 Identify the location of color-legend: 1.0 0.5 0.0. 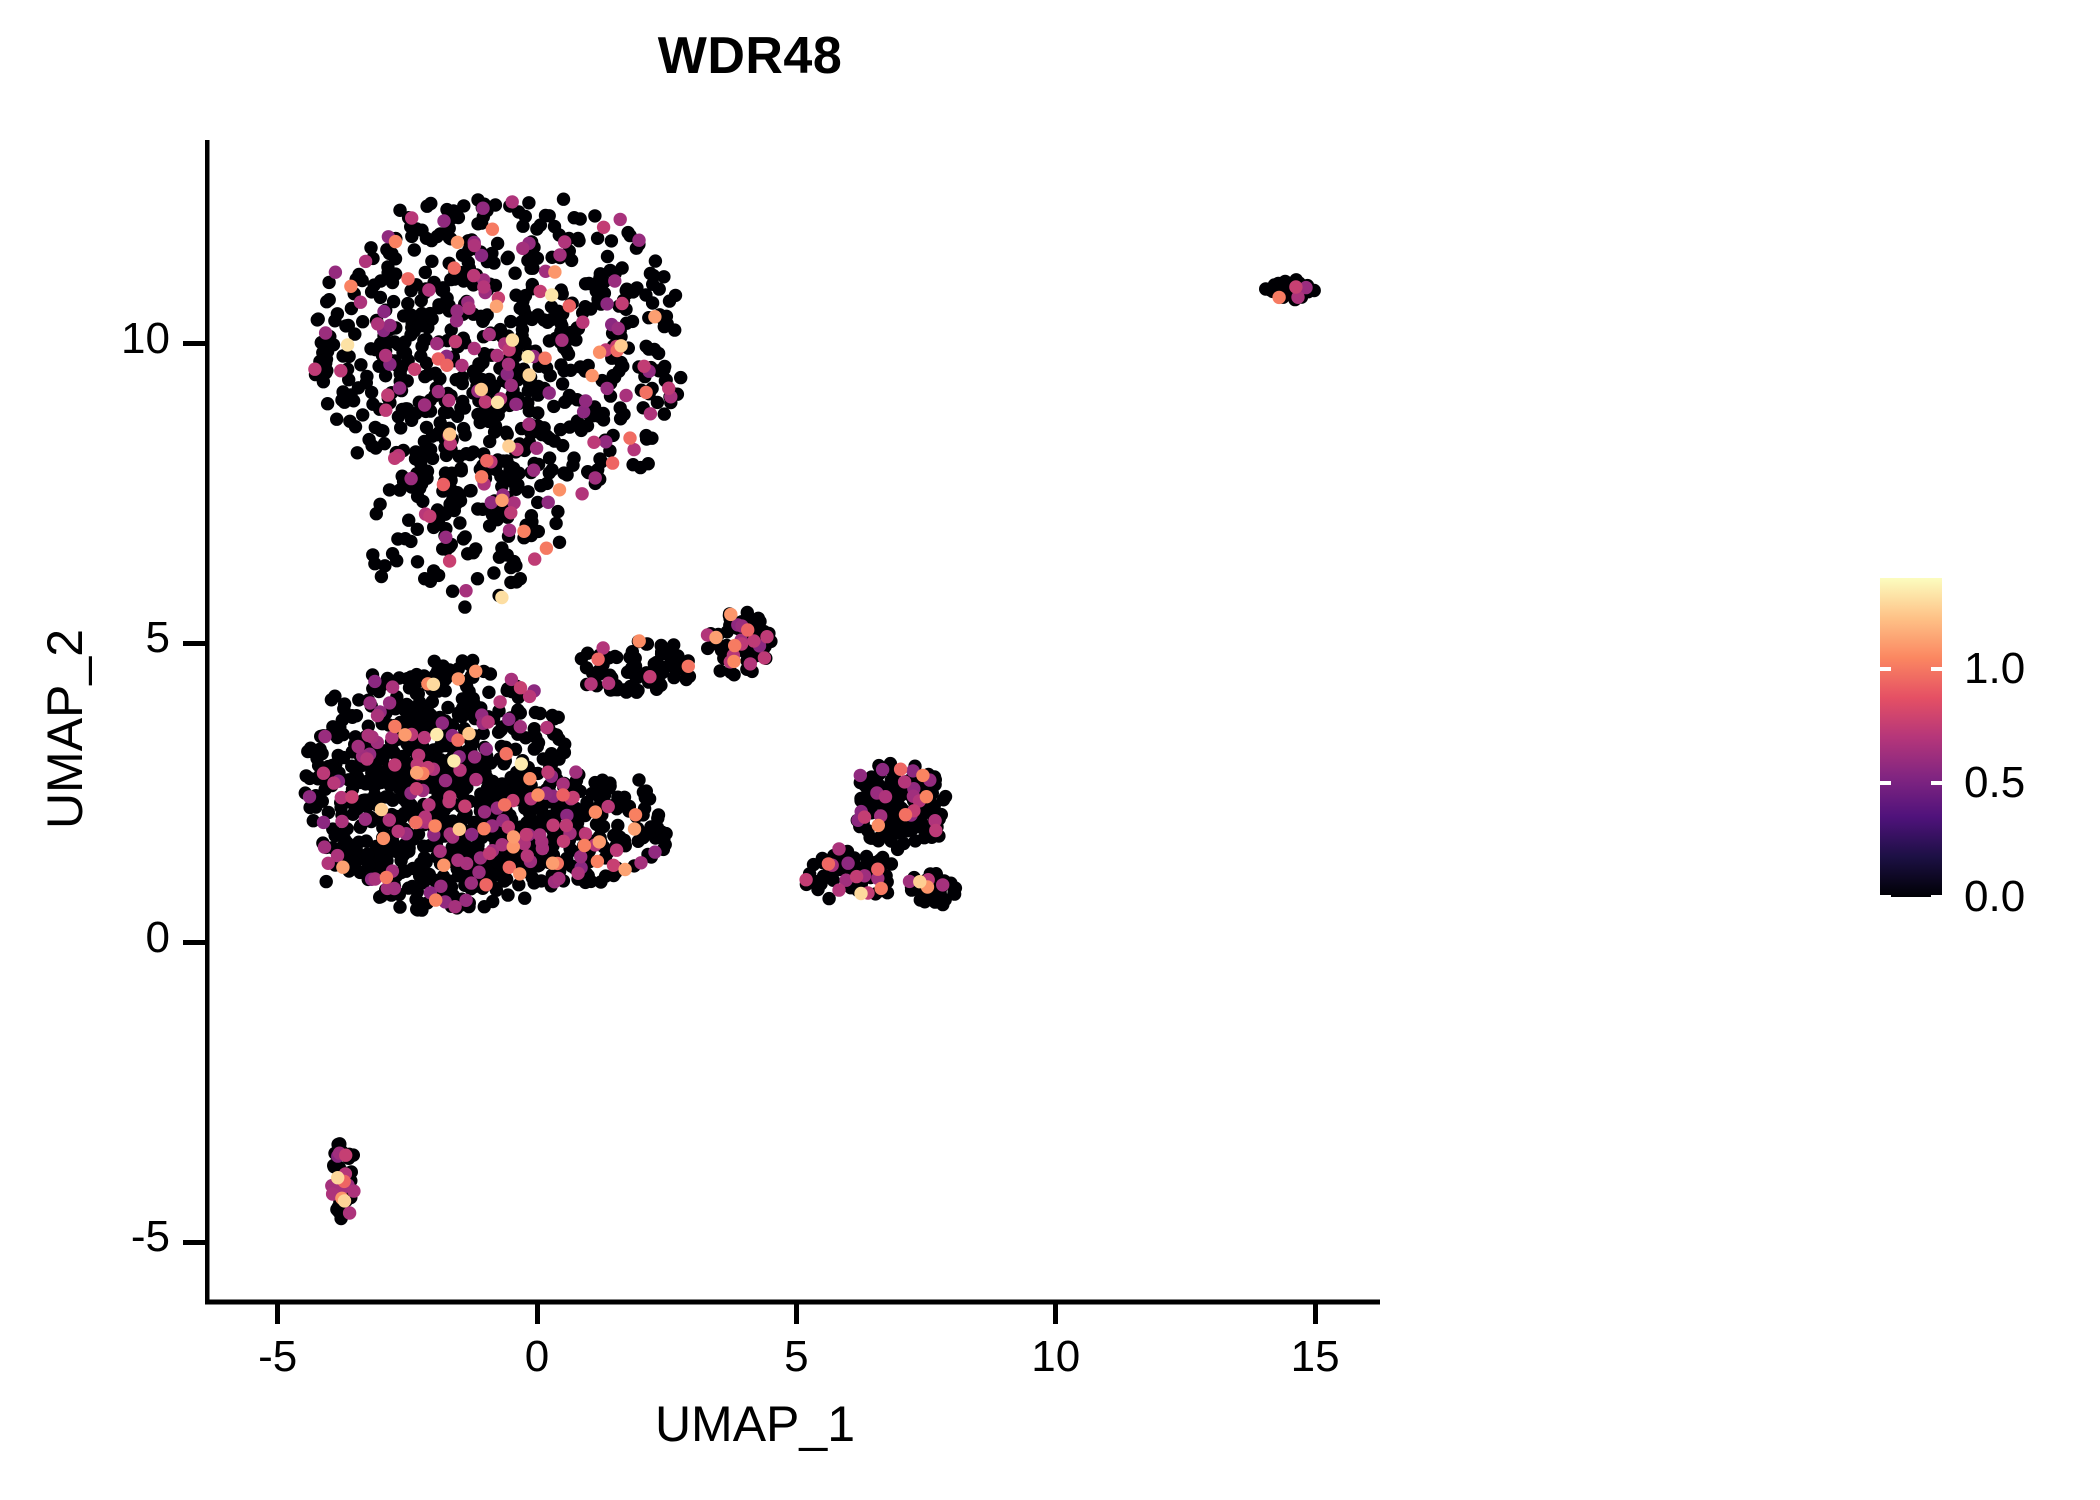
(1980, 749).